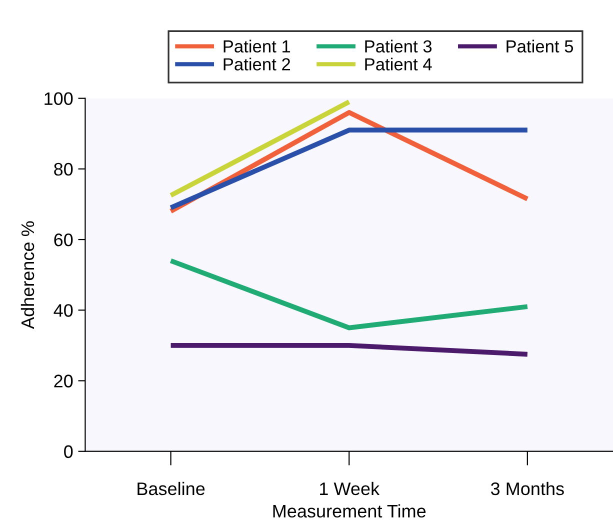 This screenshot has width=613, height=523. What do you see at coordinates (398, 46) in the screenshot?
I see `legend-label: Patient 3` at bounding box center [398, 46].